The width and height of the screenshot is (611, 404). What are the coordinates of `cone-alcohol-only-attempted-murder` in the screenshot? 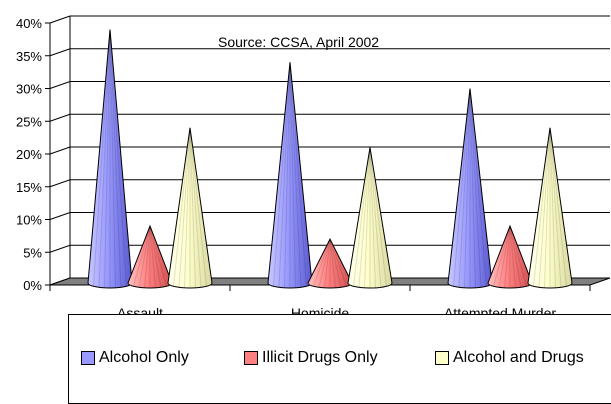 It's located at (470, 189).